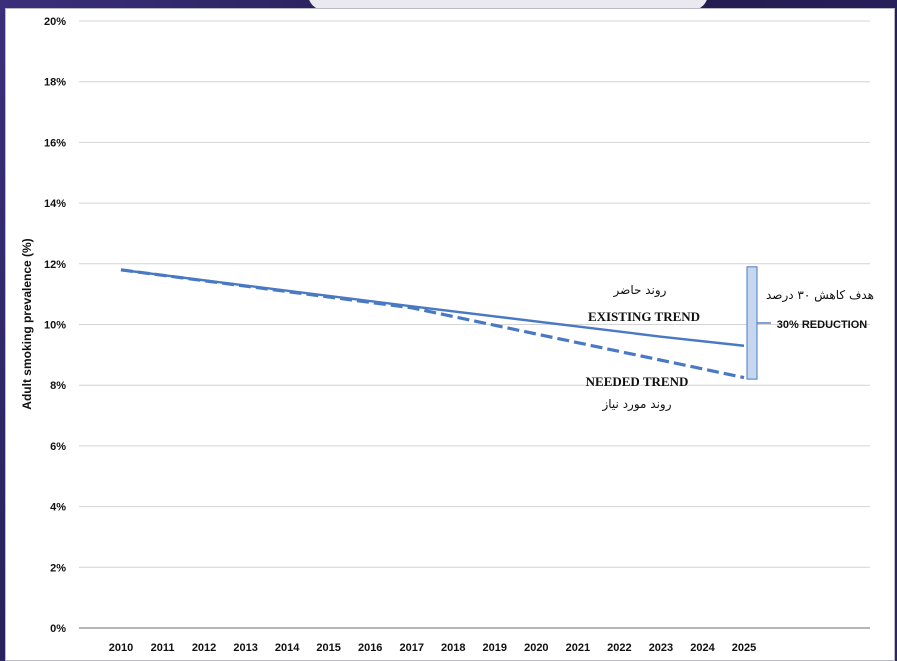  I want to click on reduction-bracket-bar, so click(752, 323).